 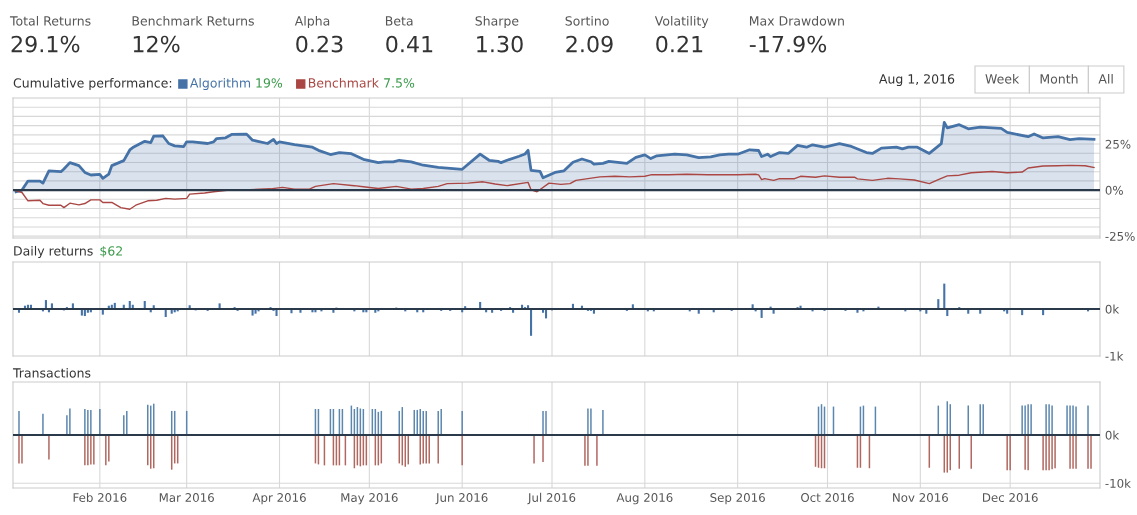 I want to click on x-tick-label: Nov 2016, so click(x=920, y=497).